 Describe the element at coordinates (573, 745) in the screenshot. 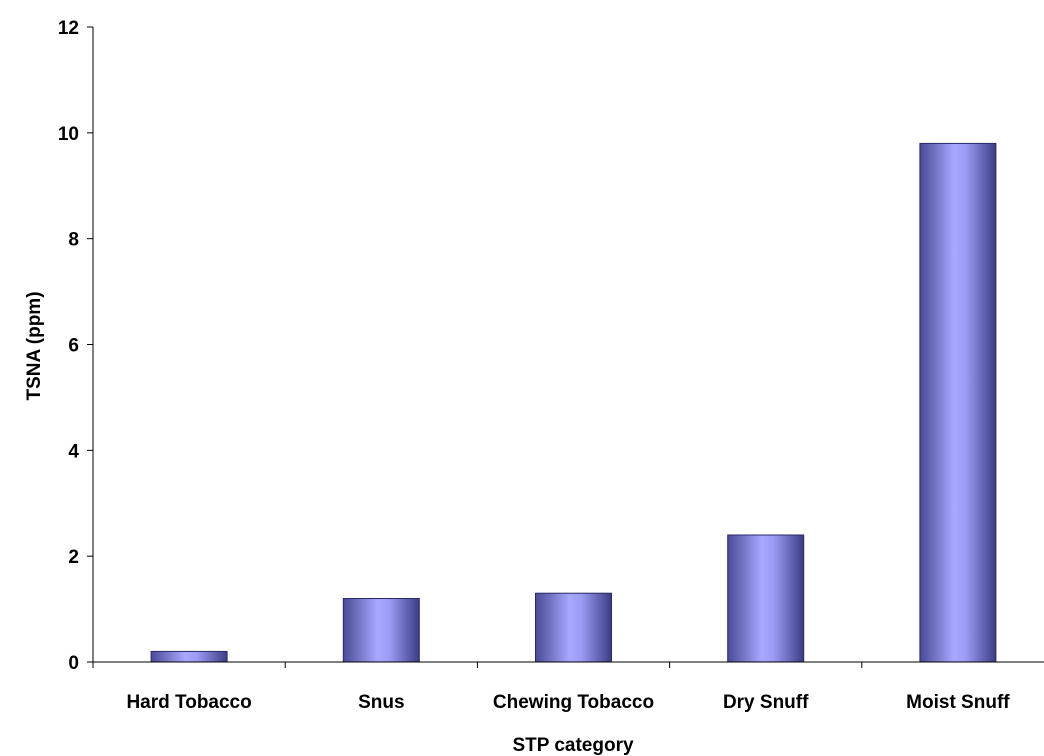

I see `x-axis-title: STP category` at that location.